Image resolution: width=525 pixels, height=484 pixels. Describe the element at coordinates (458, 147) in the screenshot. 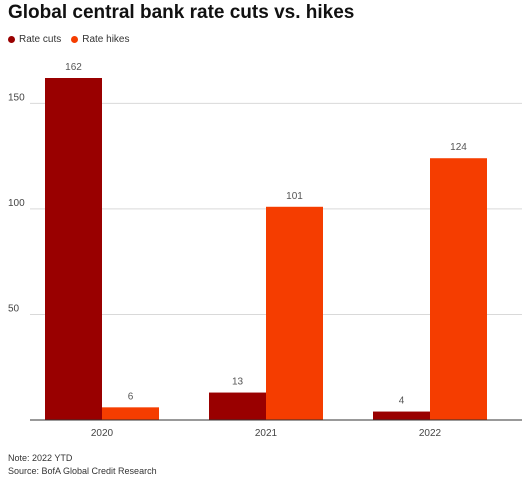

I see `data-label-rate-hikes-2022: 124` at that location.